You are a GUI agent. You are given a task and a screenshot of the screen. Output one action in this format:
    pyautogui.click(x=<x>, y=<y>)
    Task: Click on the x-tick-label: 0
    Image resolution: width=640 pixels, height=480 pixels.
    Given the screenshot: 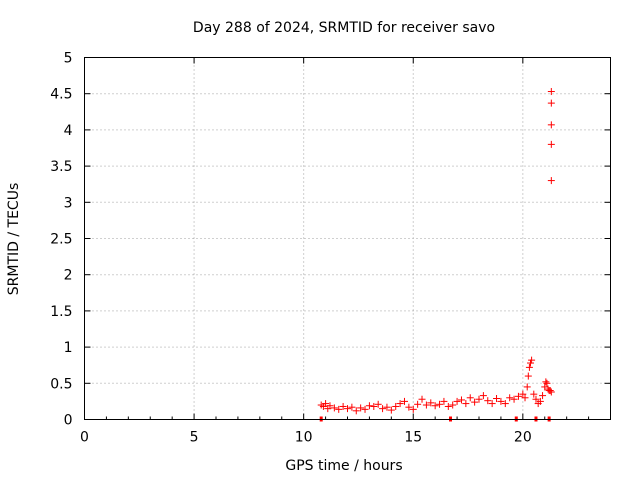 What is the action you would take?
    pyautogui.click(x=84, y=438)
    